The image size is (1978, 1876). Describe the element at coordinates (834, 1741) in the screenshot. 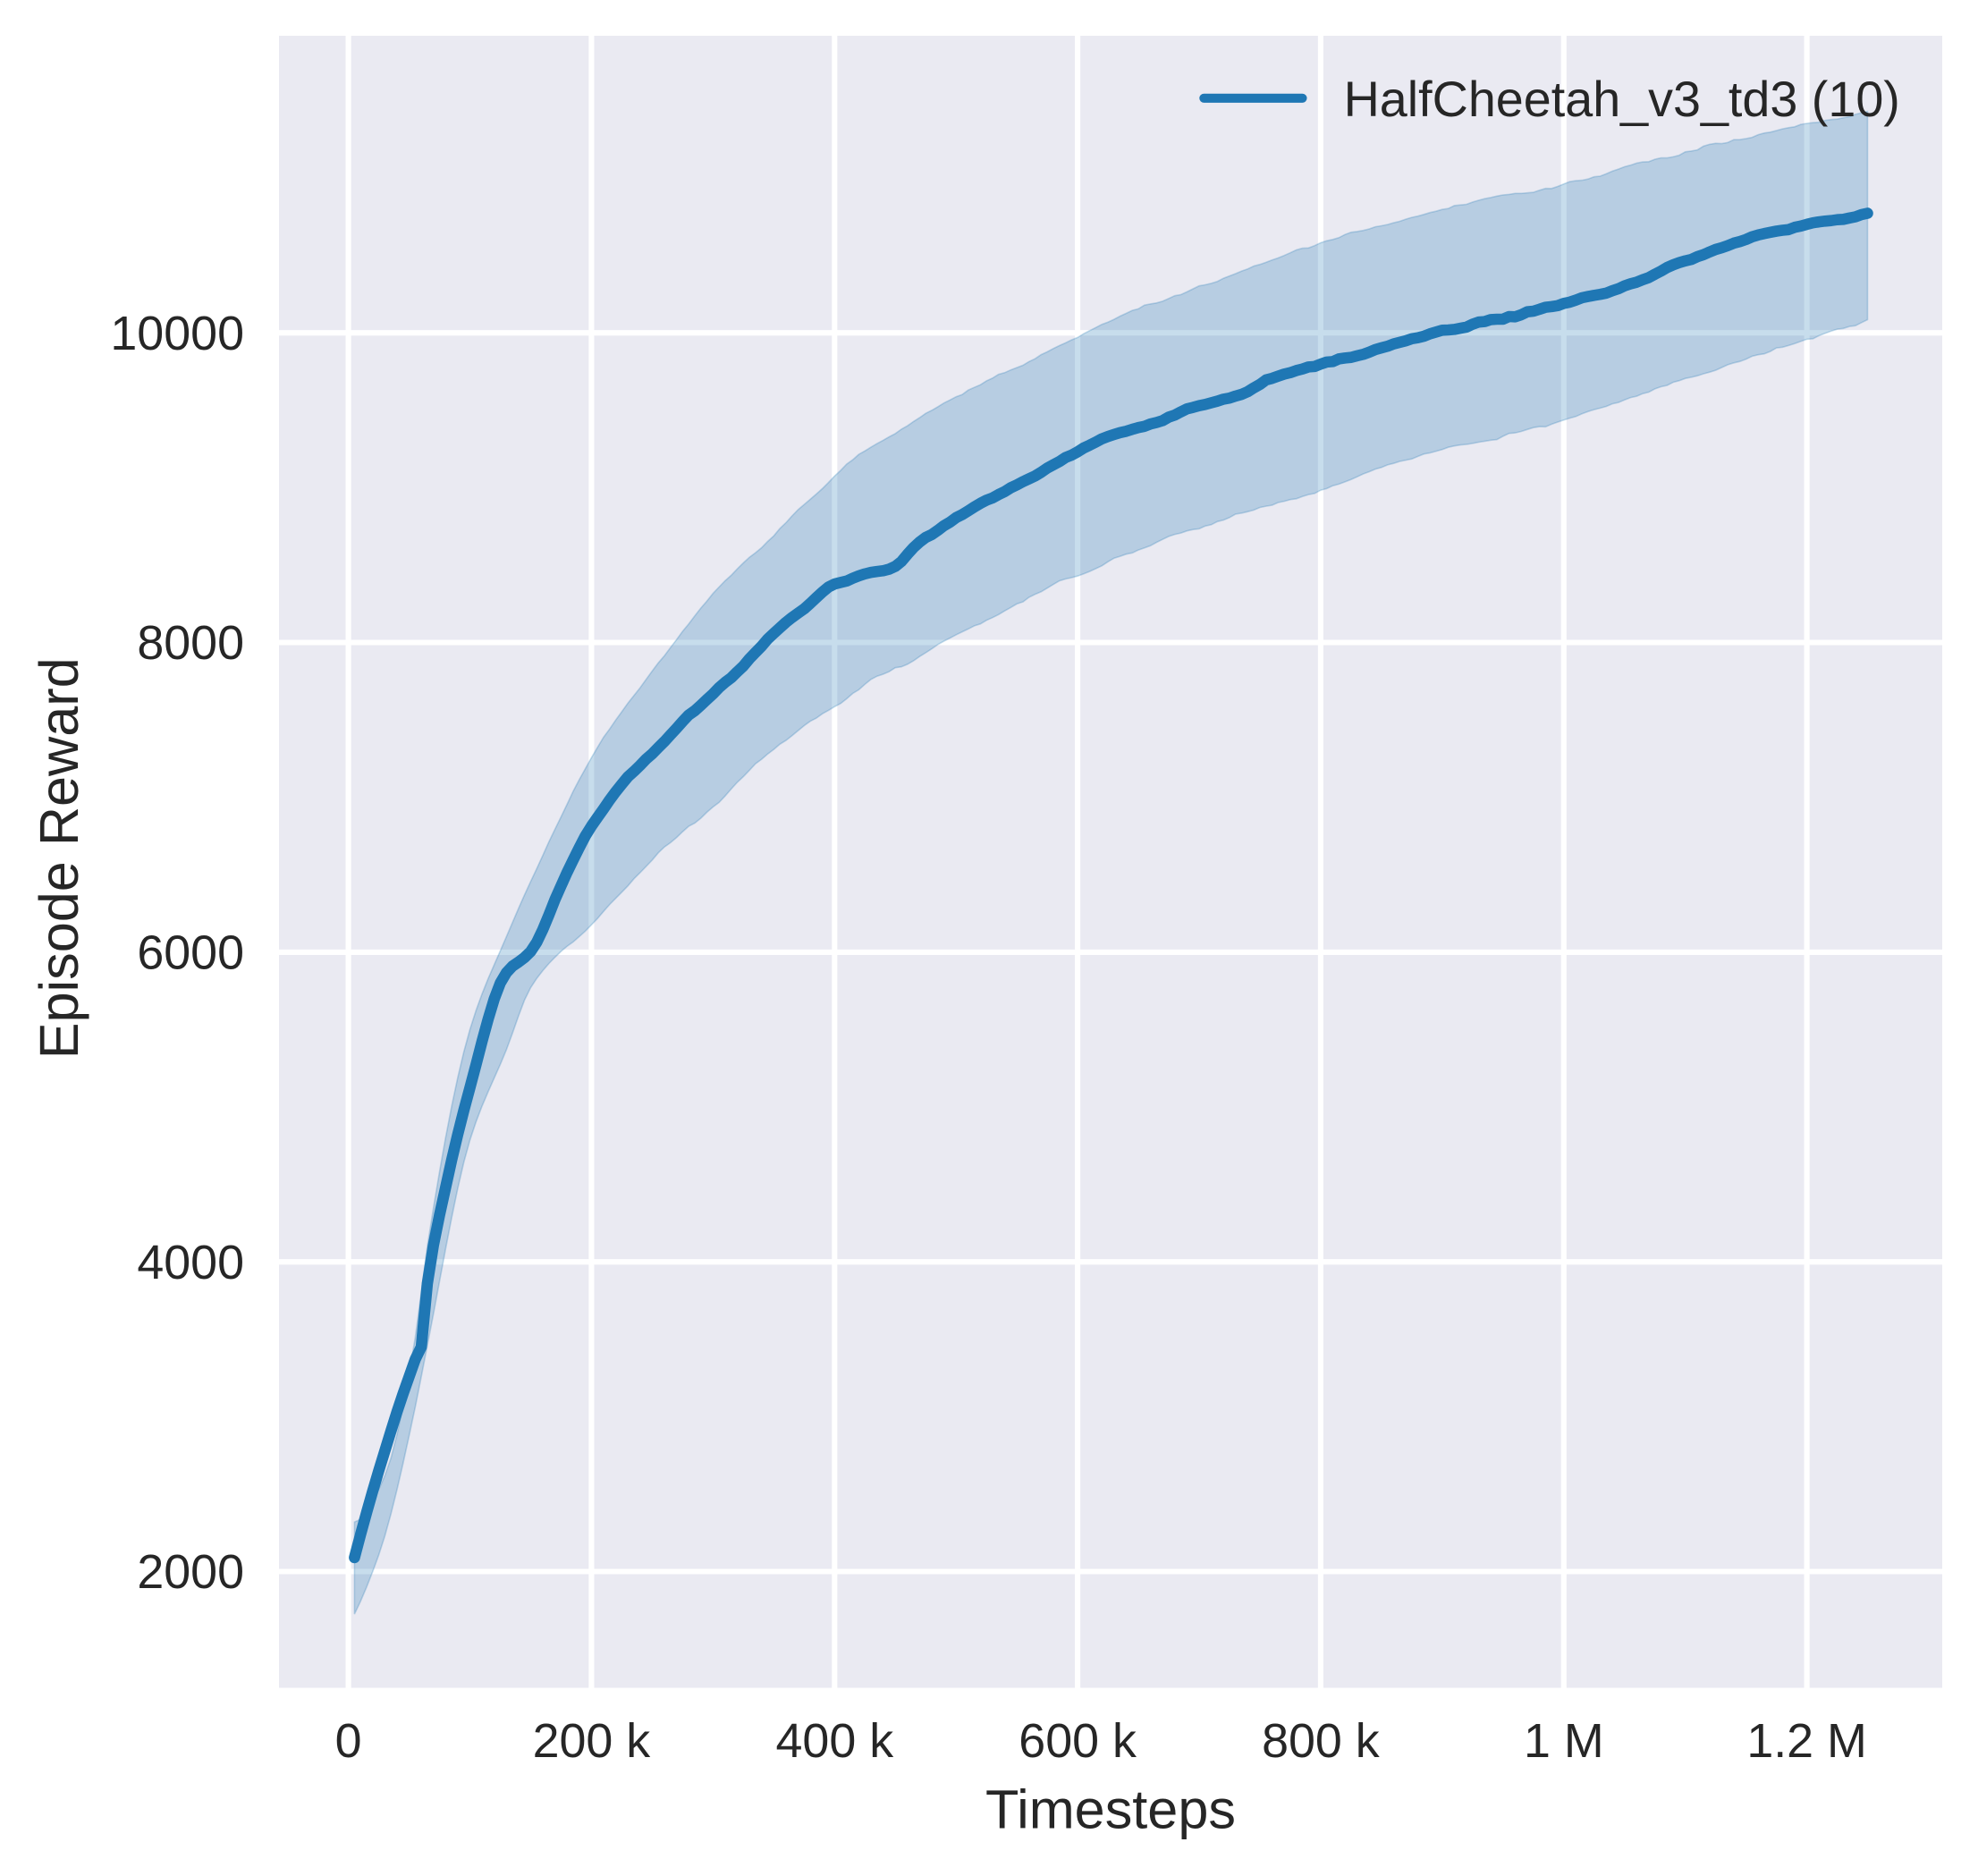

I see `svg-text: 400 k` at that location.